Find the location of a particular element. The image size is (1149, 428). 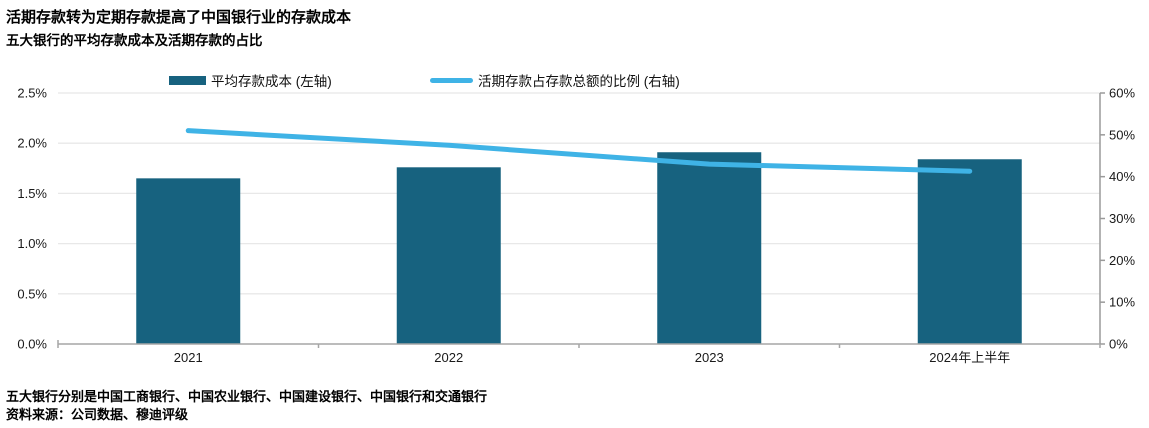

chart-subtitle: 五大银行的平均存款成本及活期存款的占比 is located at coordinates (134, 40).